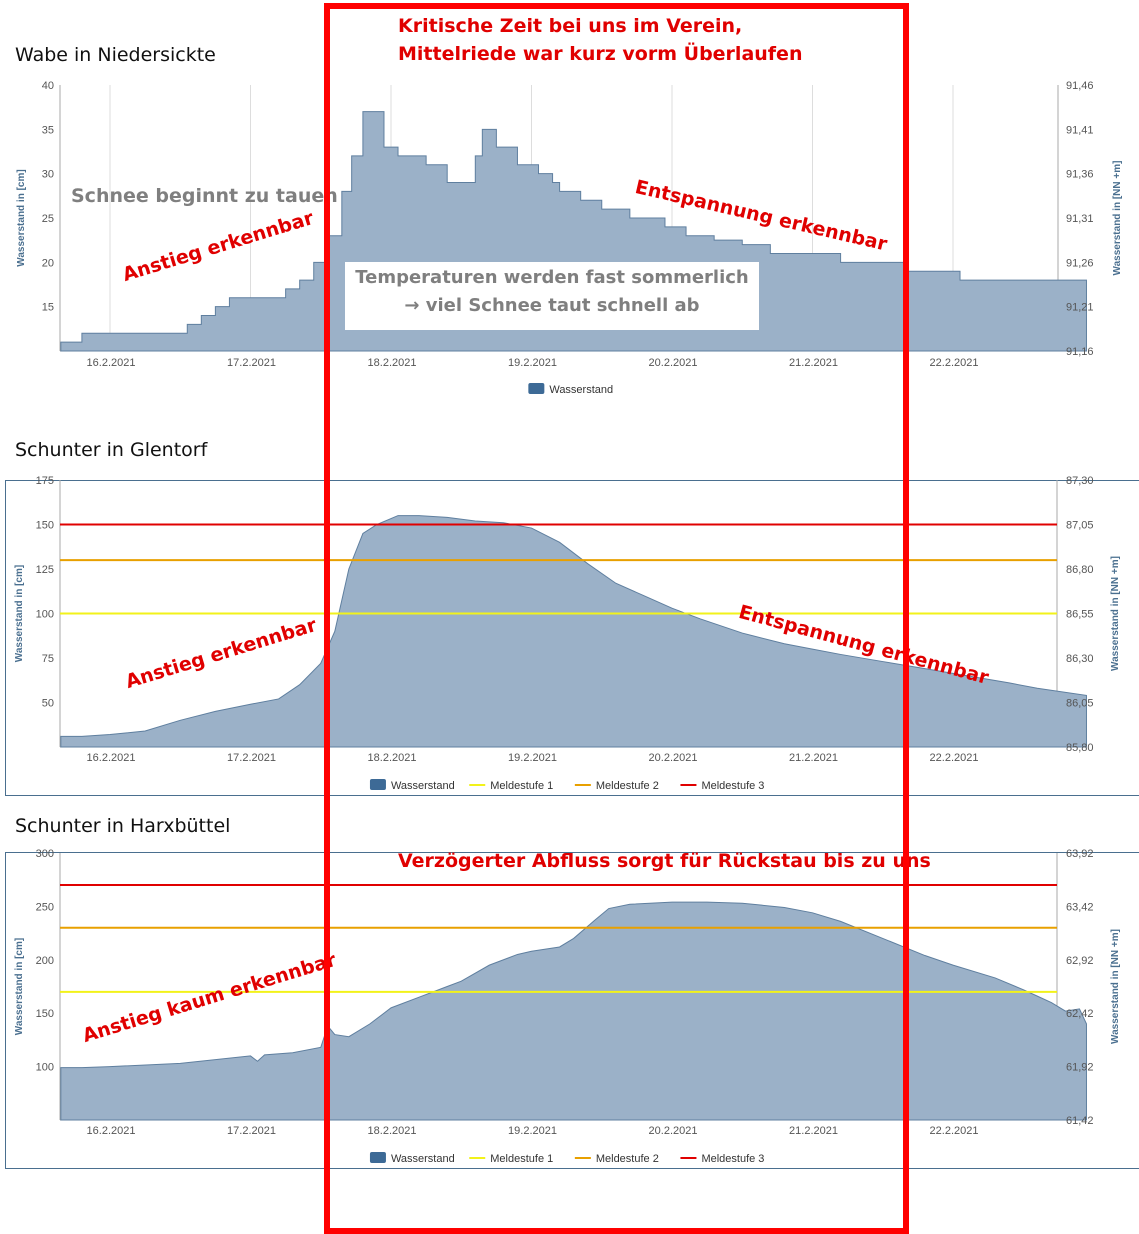  I want to click on x-tick-1-3: 19.2.2021, so click(532, 758).